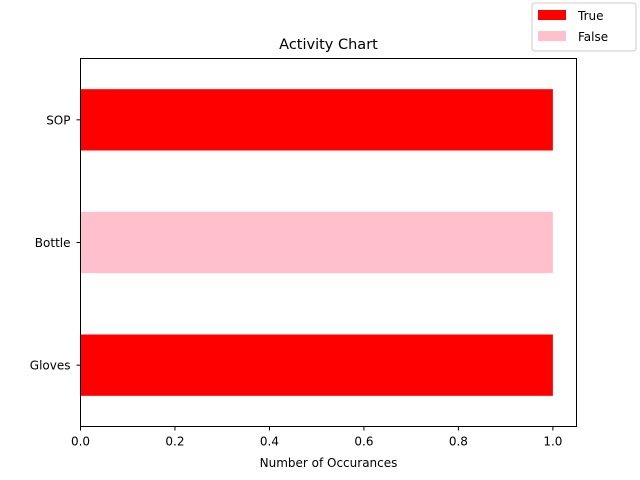  I want to click on x-axis-label: Number of Occurances, so click(329, 463).